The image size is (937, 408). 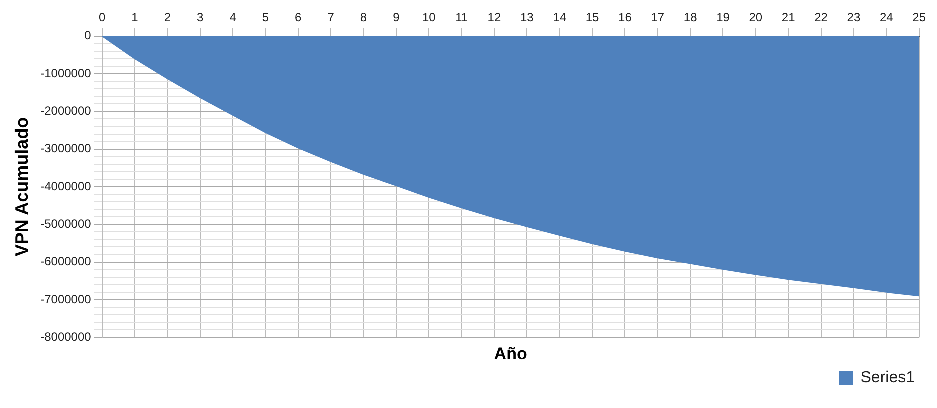 I want to click on y-tick-label: -3000000, so click(x=66, y=149).